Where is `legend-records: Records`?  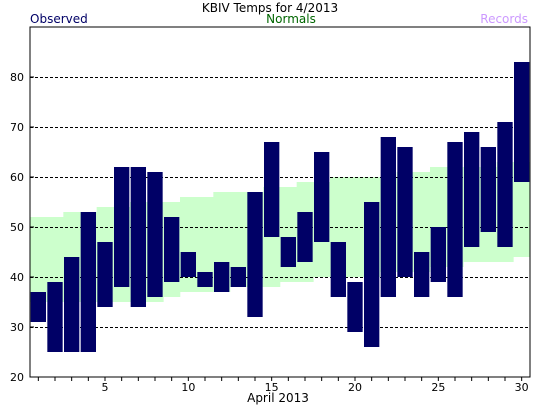 legend-records: Records is located at coordinates (504, 19).